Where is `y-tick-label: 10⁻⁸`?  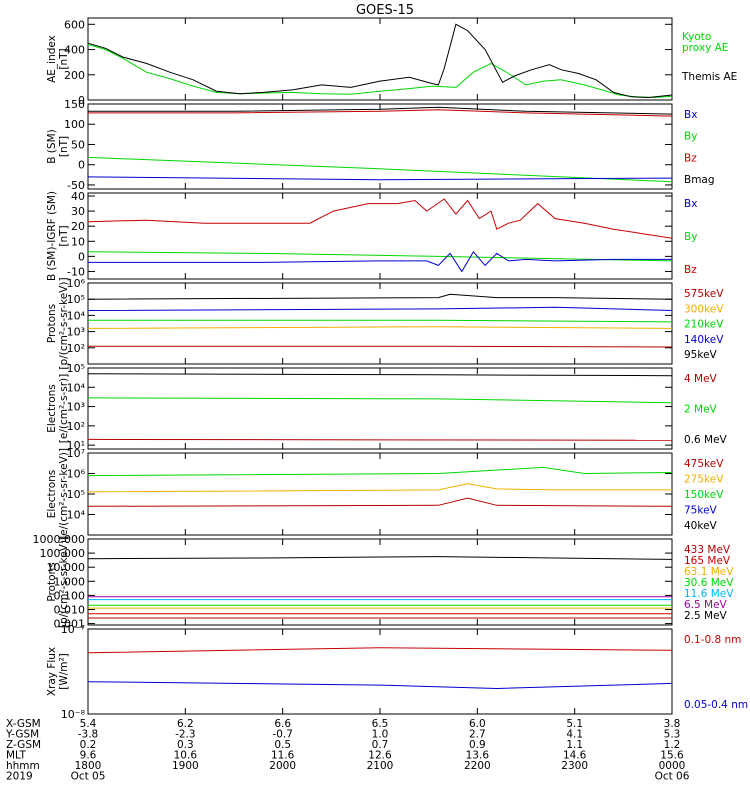
y-tick-label: 10⁻⁸ is located at coordinates (73, 714).